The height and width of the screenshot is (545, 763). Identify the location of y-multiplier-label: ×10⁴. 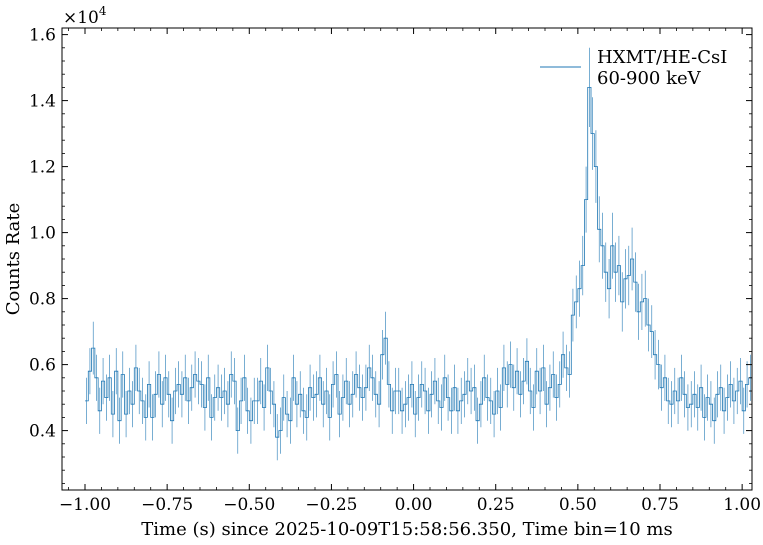
(85, 16).